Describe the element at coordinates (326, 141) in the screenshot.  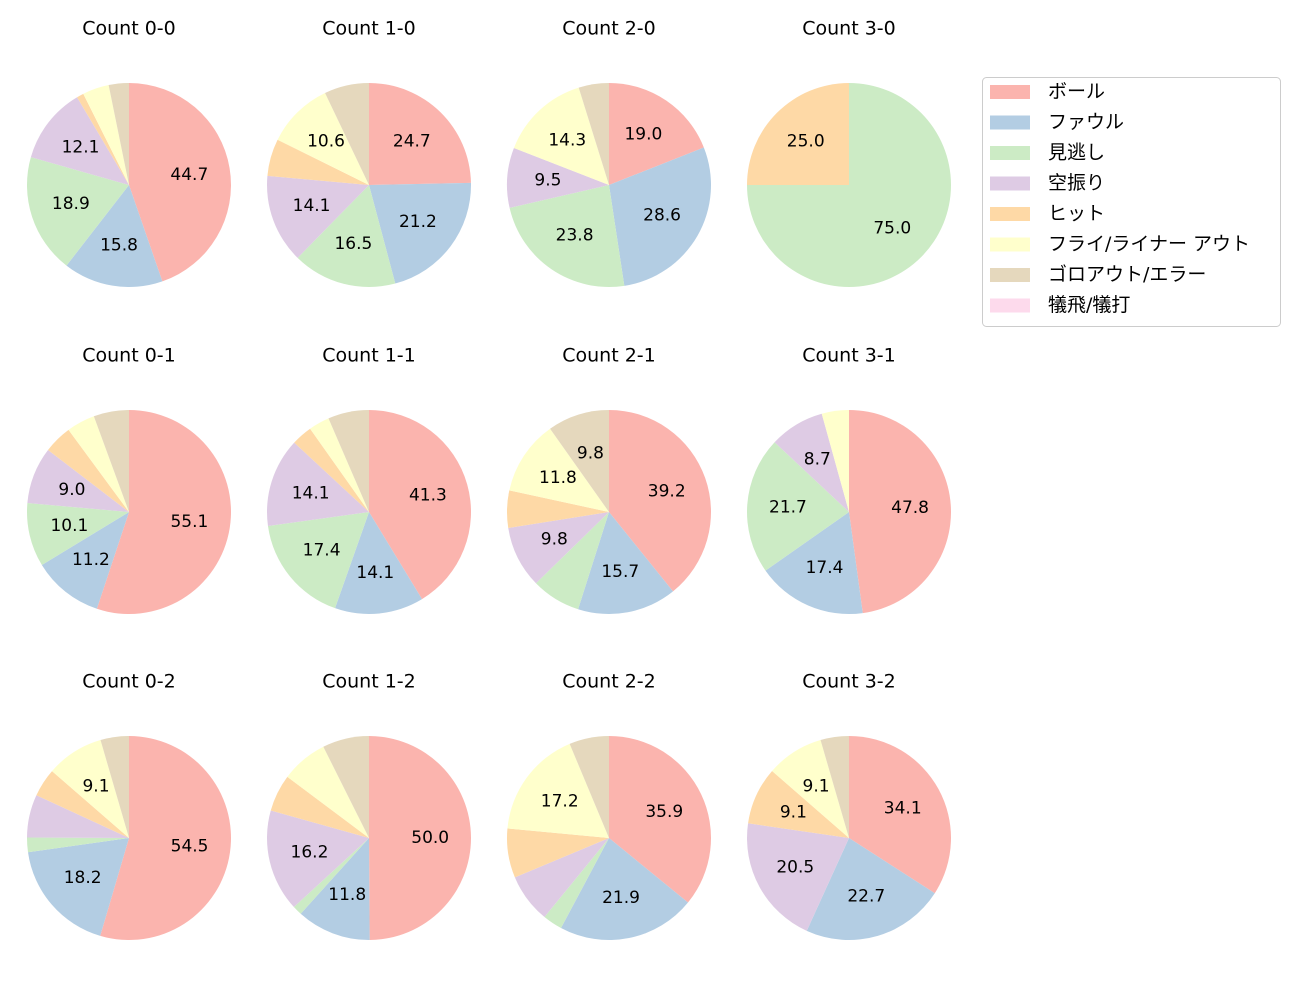
I see `slice-label: 10.6` at that location.